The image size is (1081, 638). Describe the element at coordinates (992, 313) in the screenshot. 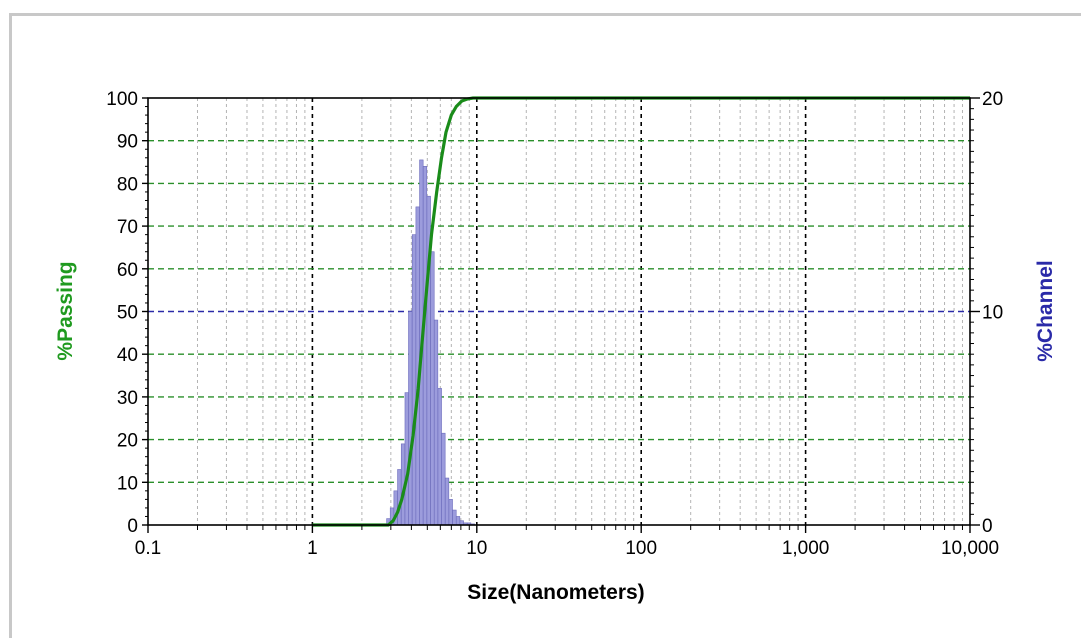

I see `y-right-tick-label: 10` at that location.